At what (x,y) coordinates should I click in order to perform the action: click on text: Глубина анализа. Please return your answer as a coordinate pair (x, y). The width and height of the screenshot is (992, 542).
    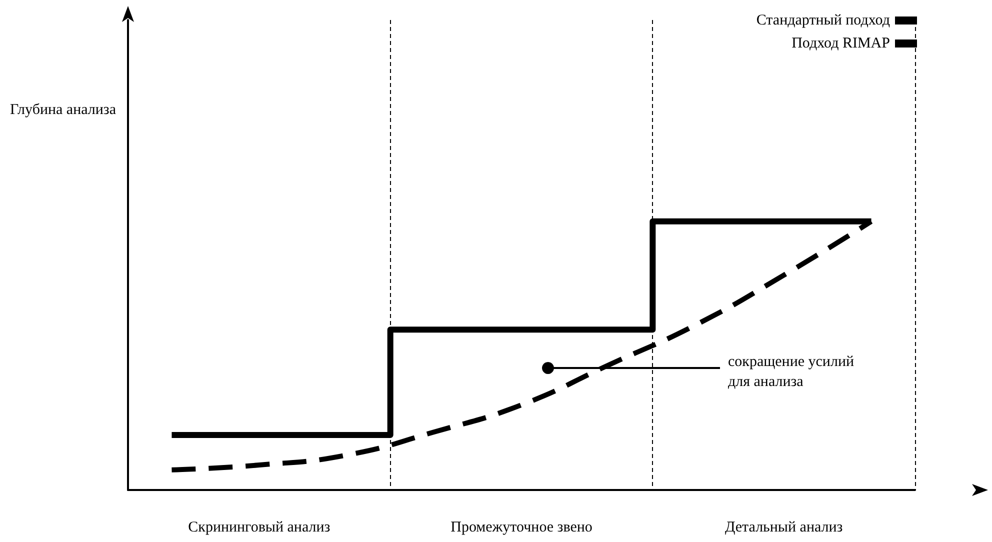
    Looking at the image, I should click on (63, 110).